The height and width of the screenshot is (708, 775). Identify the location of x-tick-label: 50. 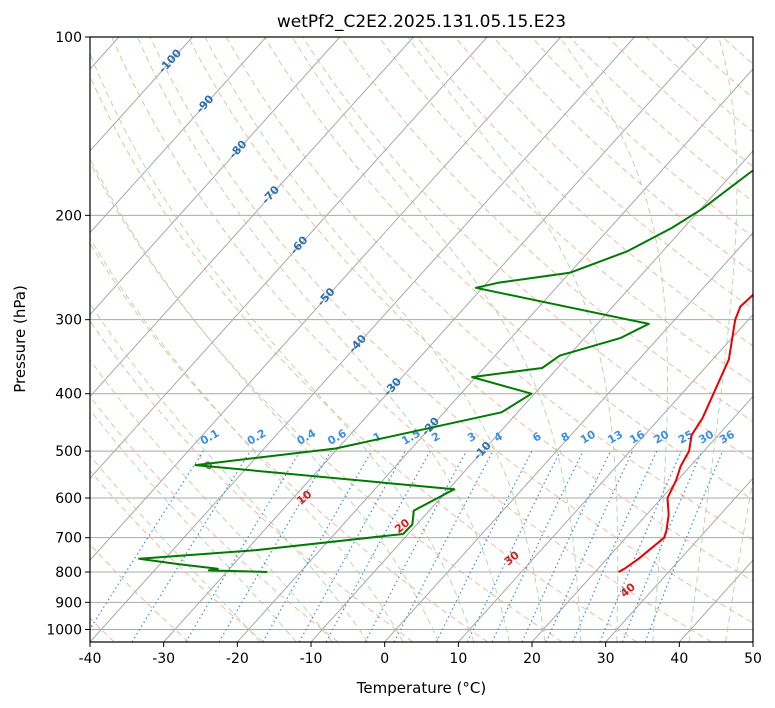
(753, 659).